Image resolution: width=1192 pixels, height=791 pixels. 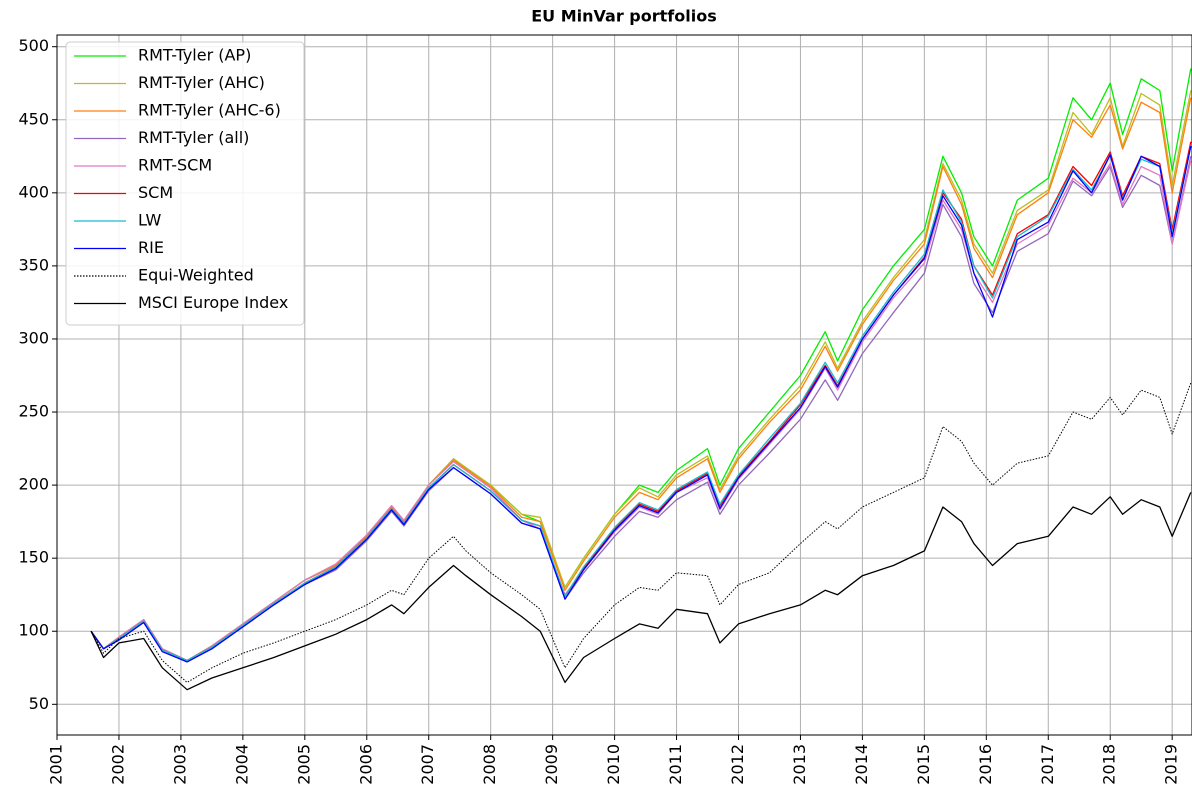 I want to click on y-tick-label: 100, so click(x=33, y=630).